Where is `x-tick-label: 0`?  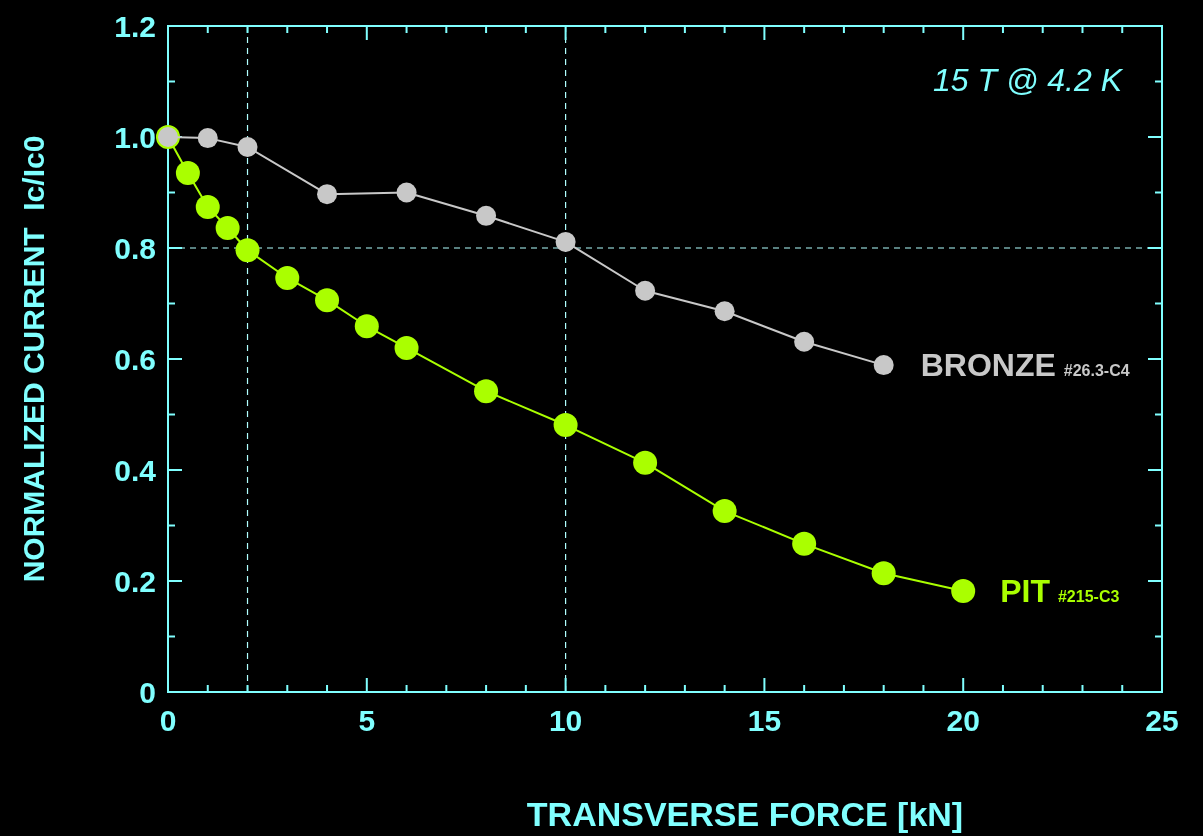
x-tick-label: 0 is located at coordinates (168, 720).